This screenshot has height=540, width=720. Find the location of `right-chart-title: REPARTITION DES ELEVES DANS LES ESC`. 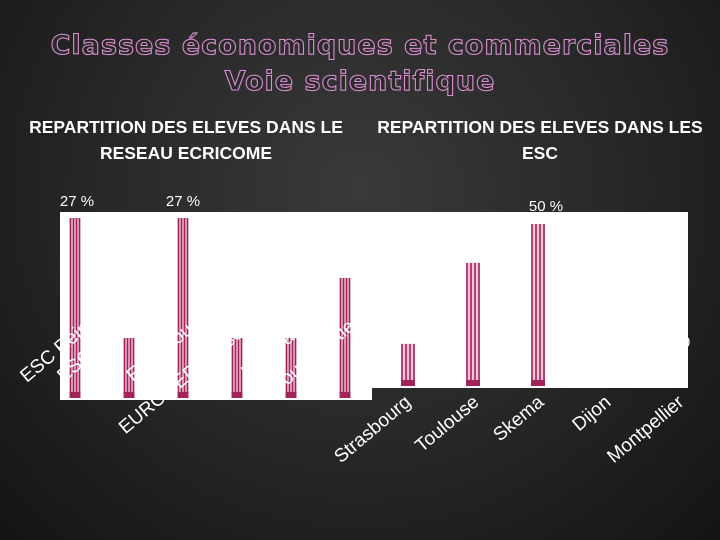

right-chart-title: REPARTITION DES ELEVES DANS LES ESC is located at coordinates (540, 140).